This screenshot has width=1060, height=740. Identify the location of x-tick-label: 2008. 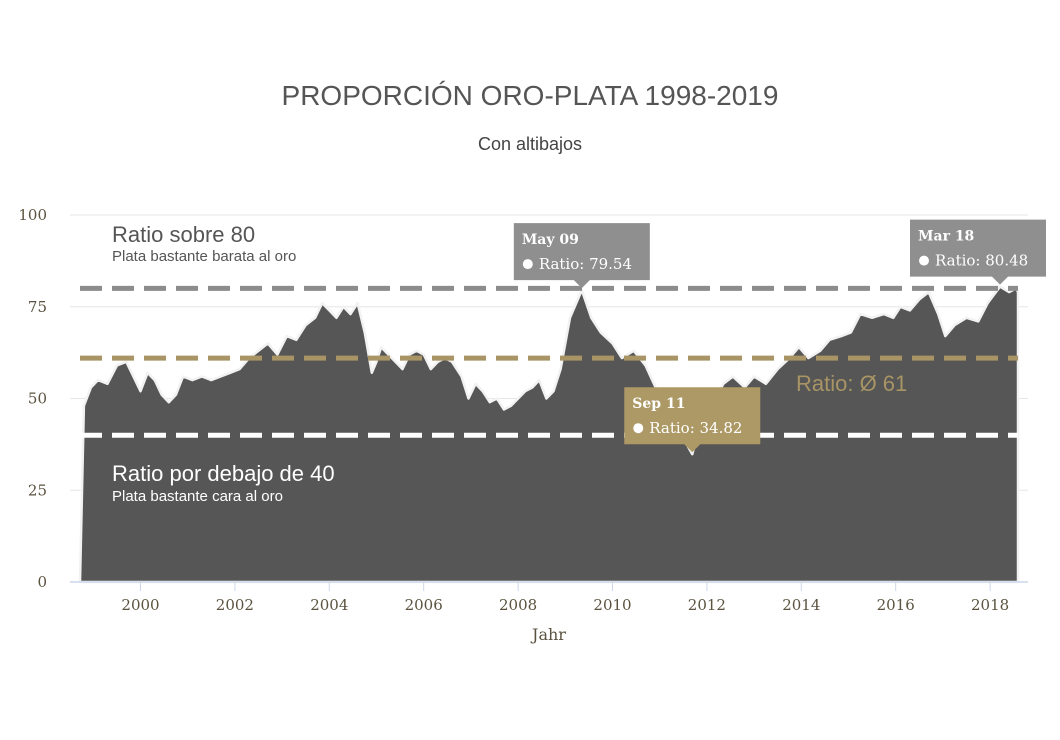
(518, 605).